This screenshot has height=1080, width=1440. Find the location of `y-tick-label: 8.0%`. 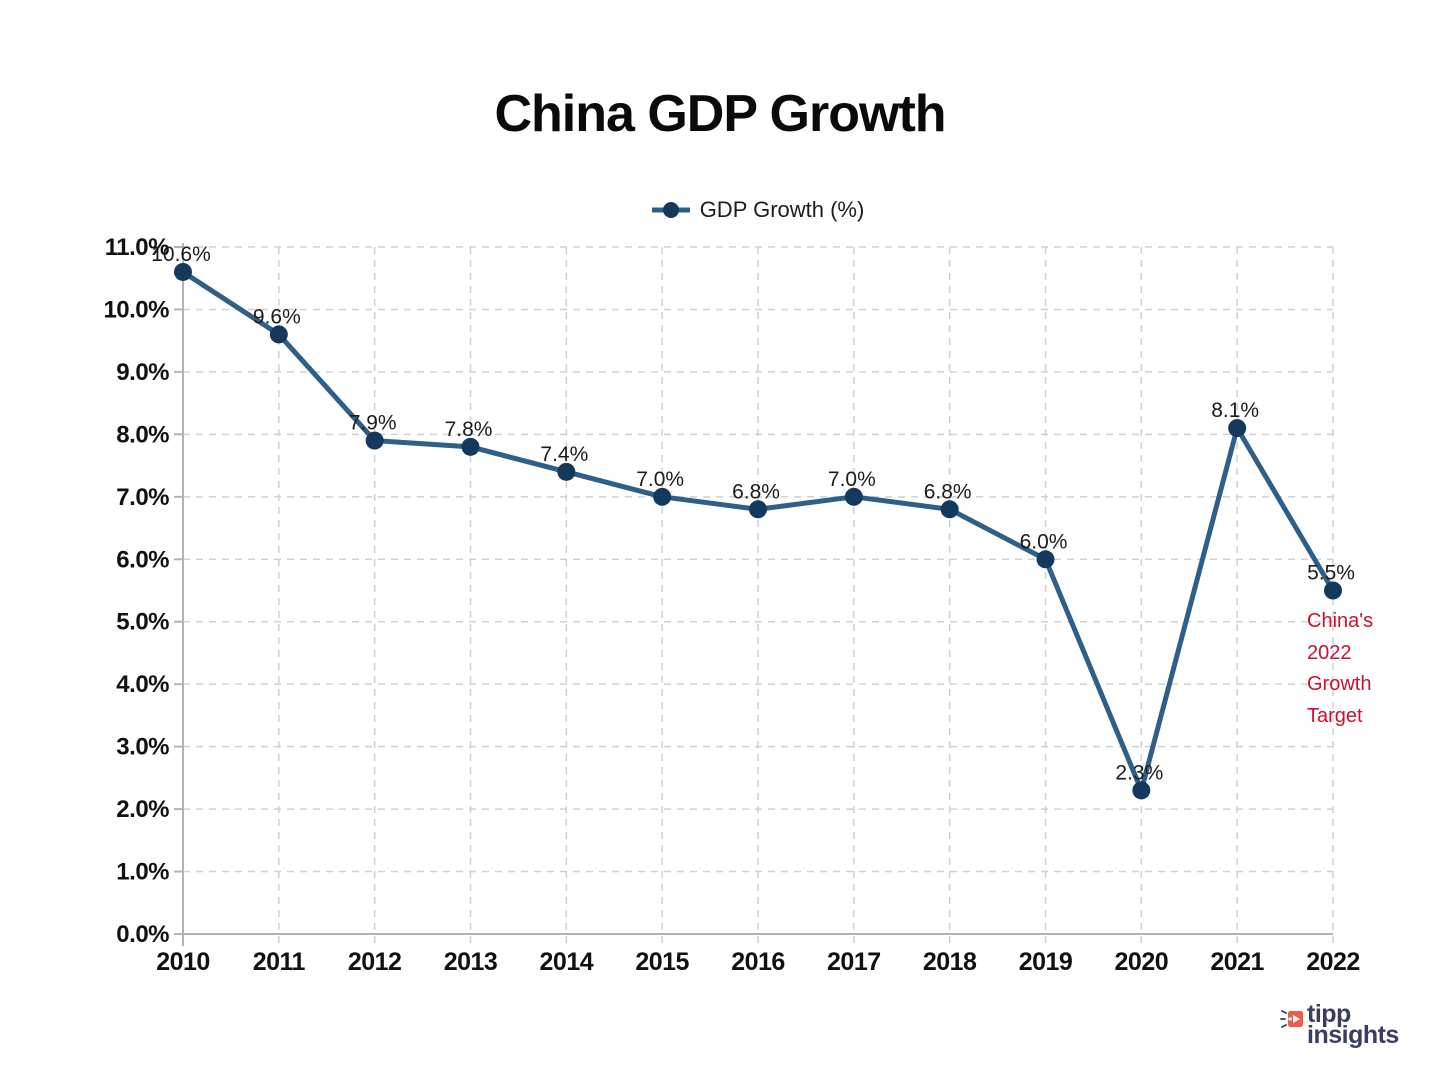

y-tick-label: 8.0% is located at coordinates (142, 434).